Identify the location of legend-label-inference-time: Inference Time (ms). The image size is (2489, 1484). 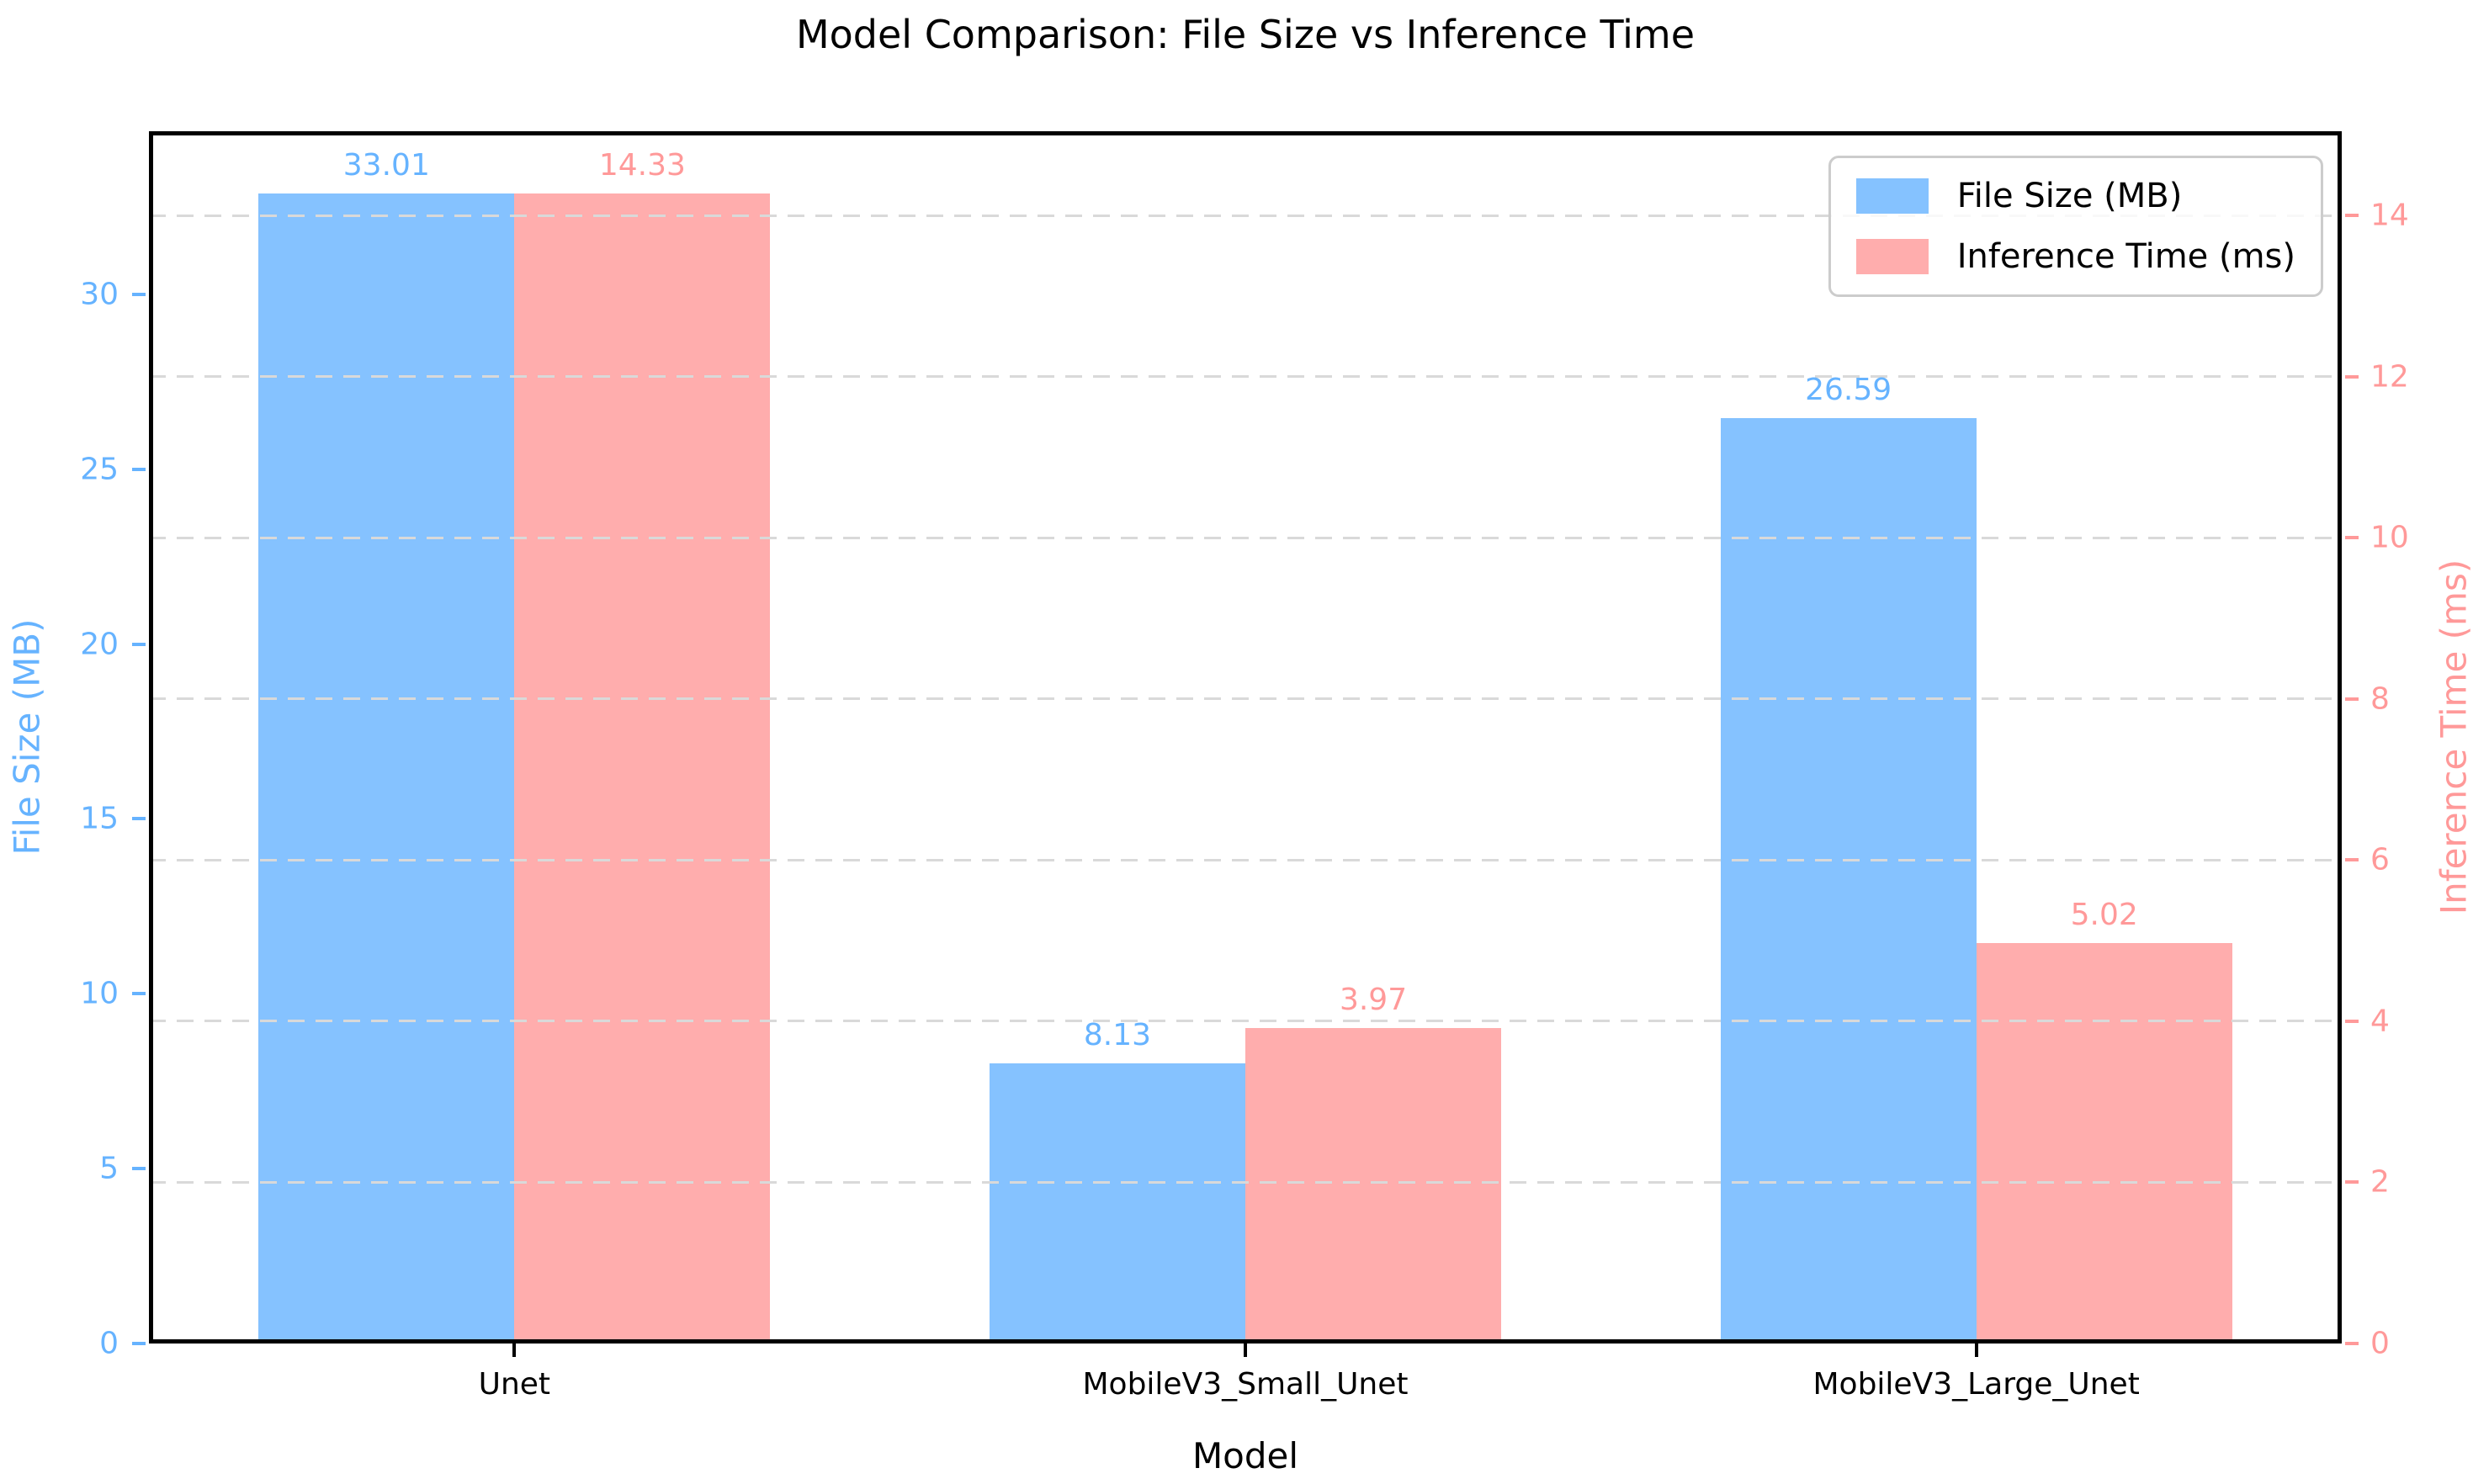
(2125, 256).